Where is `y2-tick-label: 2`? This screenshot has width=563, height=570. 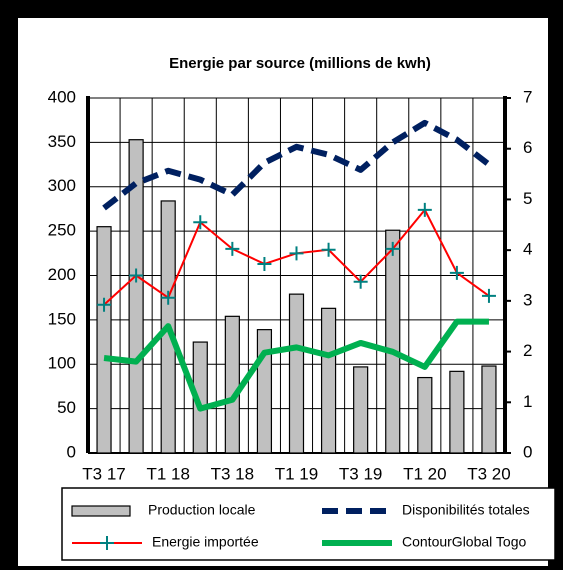 y2-tick-label: 2 is located at coordinates (527, 350).